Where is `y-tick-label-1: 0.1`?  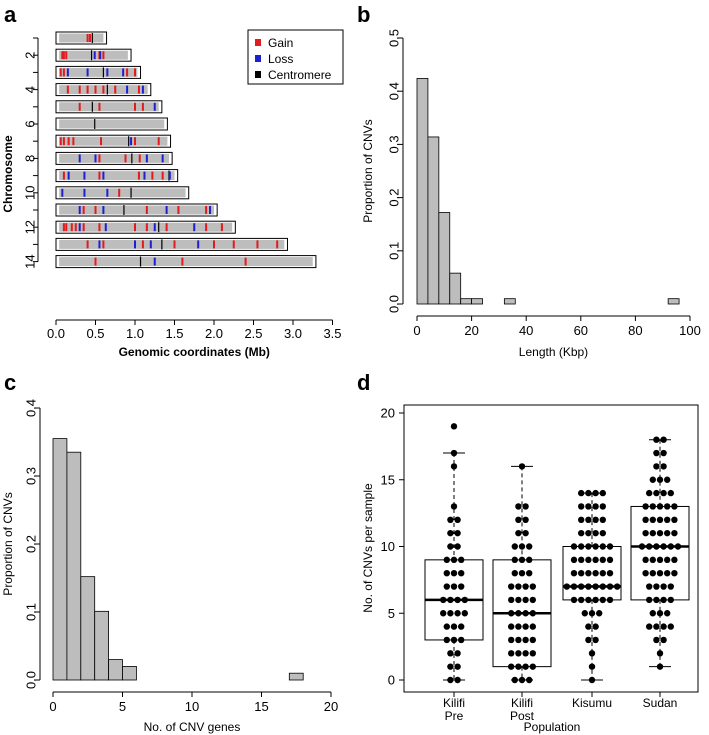
y-tick-label-1: 0.1 is located at coordinates (31, 612).